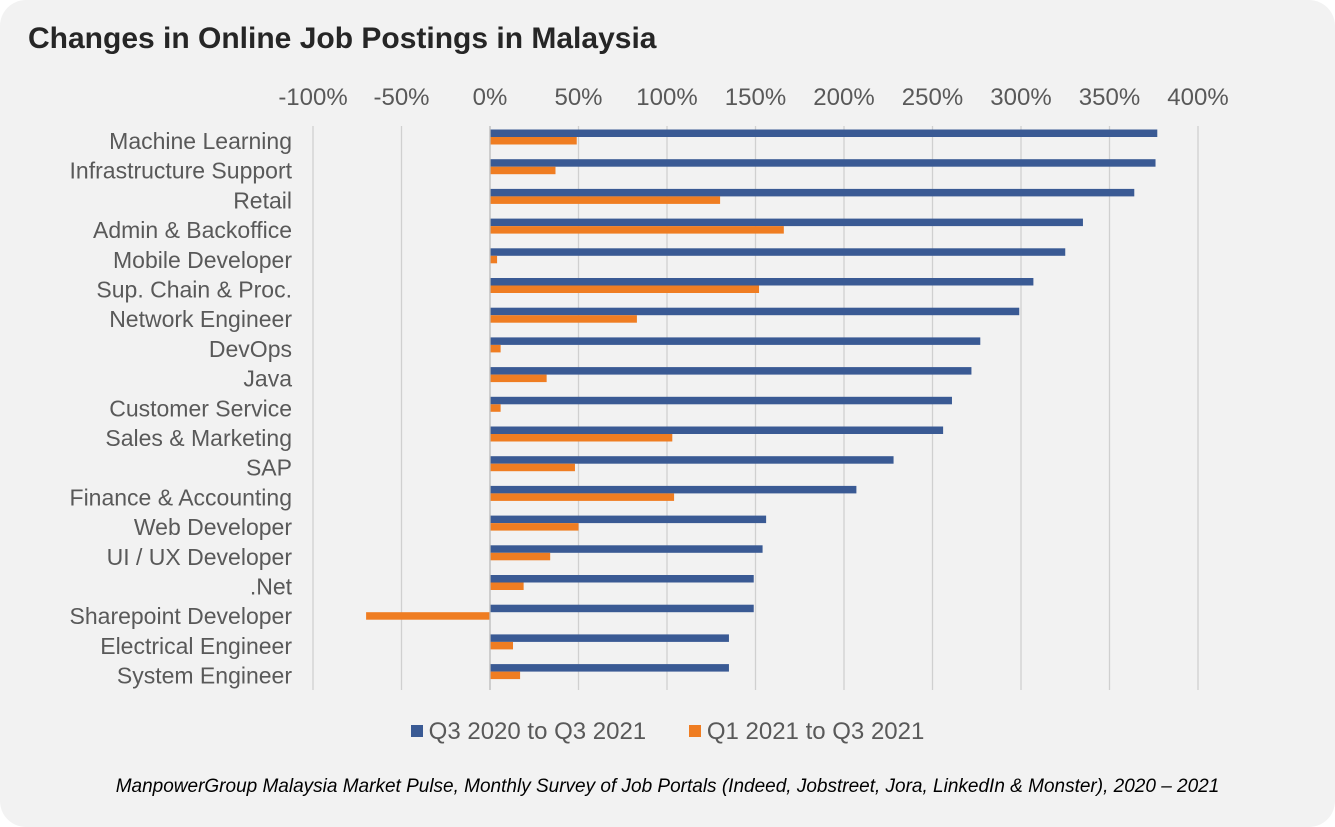 The width and height of the screenshot is (1335, 827). What do you see at coordinates (271, 587) in the screenshot?
I see `category-label: .Net` at bounding box center [271, 587].